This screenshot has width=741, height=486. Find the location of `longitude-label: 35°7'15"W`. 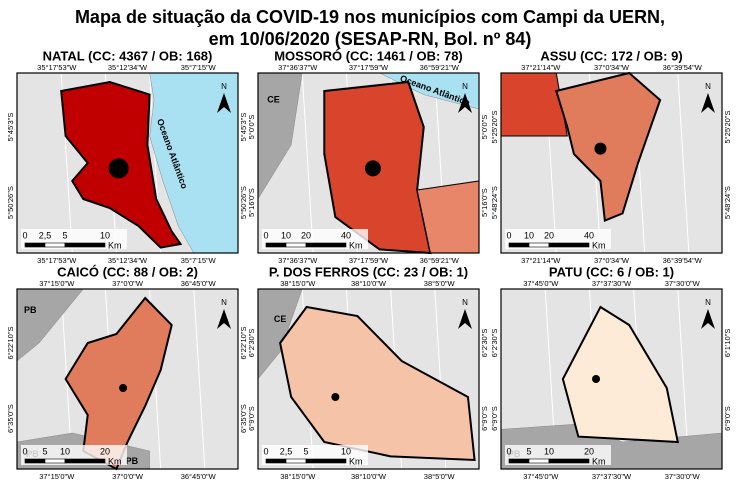

longitude-label: 35°7'15"W is located at coordinates (199, 67).